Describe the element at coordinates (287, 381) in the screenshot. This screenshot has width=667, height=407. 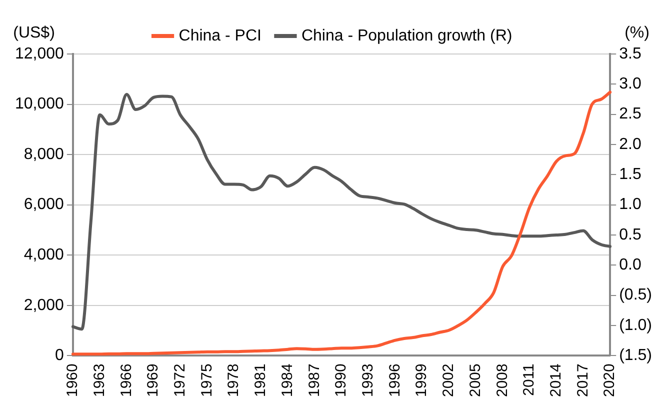
I see `x-tick-label: 1984` at that location.